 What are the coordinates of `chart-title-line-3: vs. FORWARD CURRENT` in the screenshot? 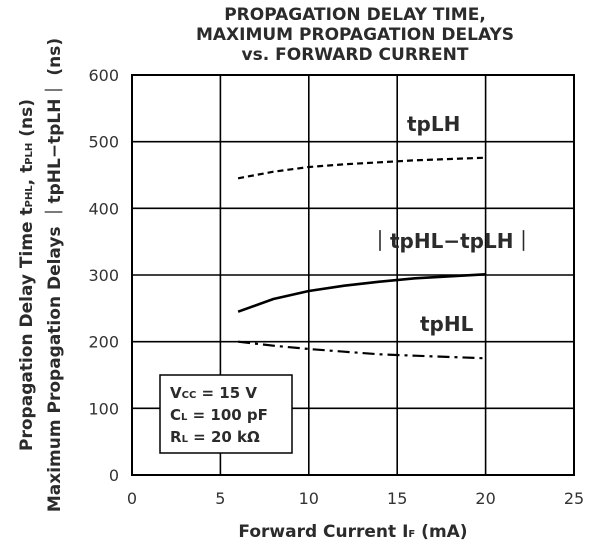 It's located at (355, 55).